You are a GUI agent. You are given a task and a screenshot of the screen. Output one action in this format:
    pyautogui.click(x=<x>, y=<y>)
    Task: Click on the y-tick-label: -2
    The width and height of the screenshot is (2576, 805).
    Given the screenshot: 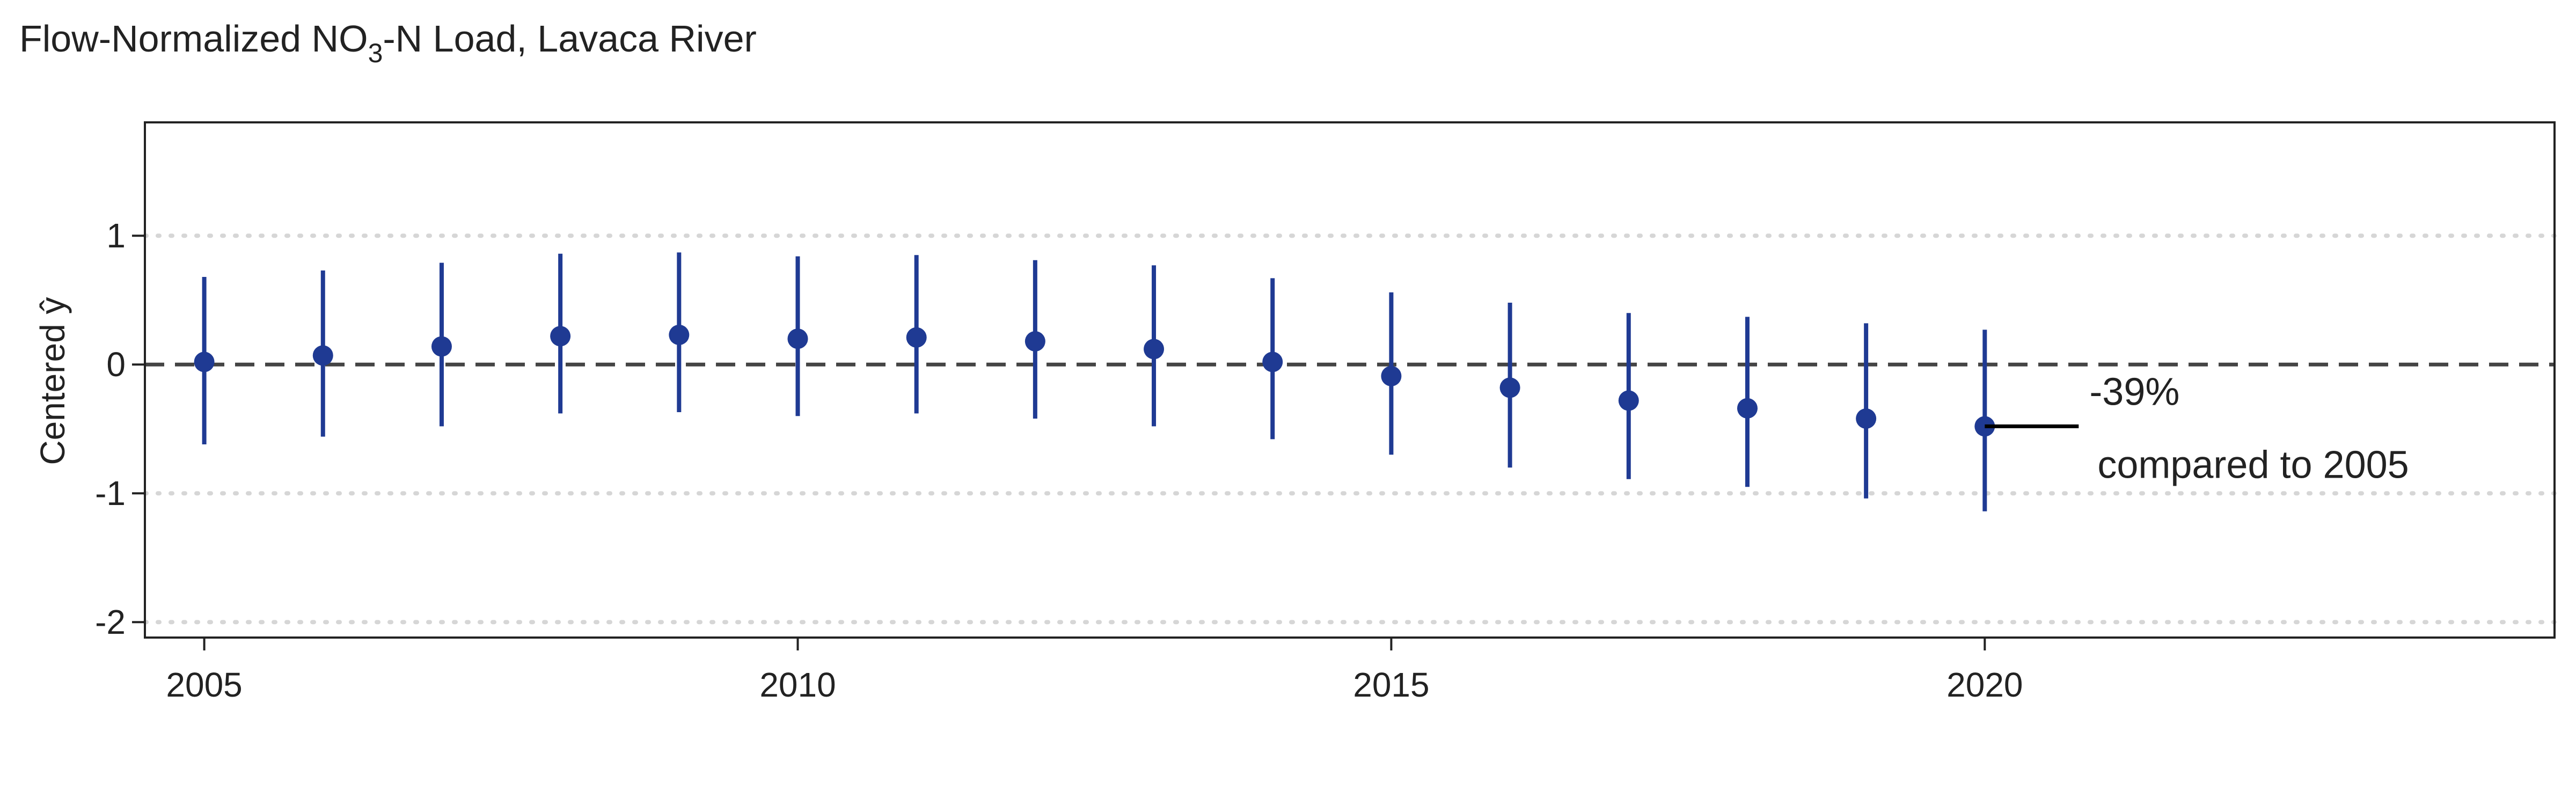 What is the action you would take?
    pyautogui.click(x=110, y=622)
    